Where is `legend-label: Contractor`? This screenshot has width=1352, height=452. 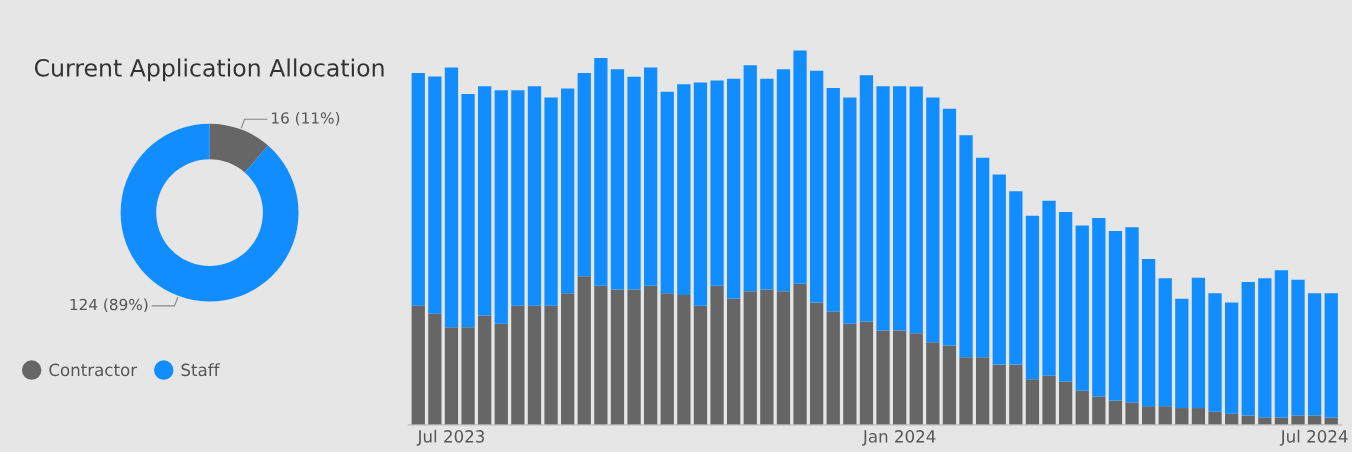 legend-label: Contractor is located at coordinates (93, 370).